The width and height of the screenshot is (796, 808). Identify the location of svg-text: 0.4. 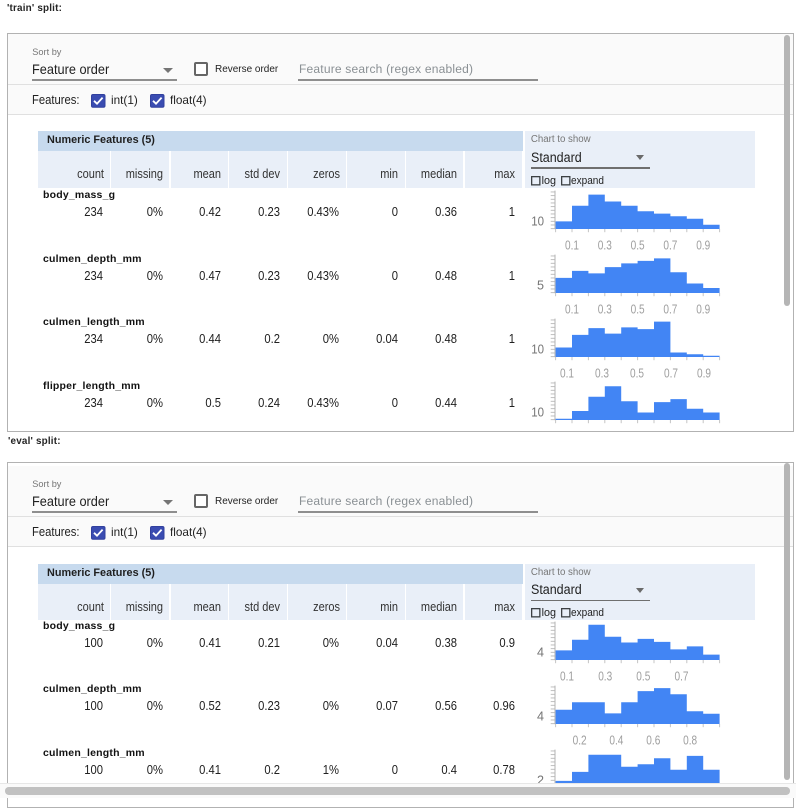
(616, 740).